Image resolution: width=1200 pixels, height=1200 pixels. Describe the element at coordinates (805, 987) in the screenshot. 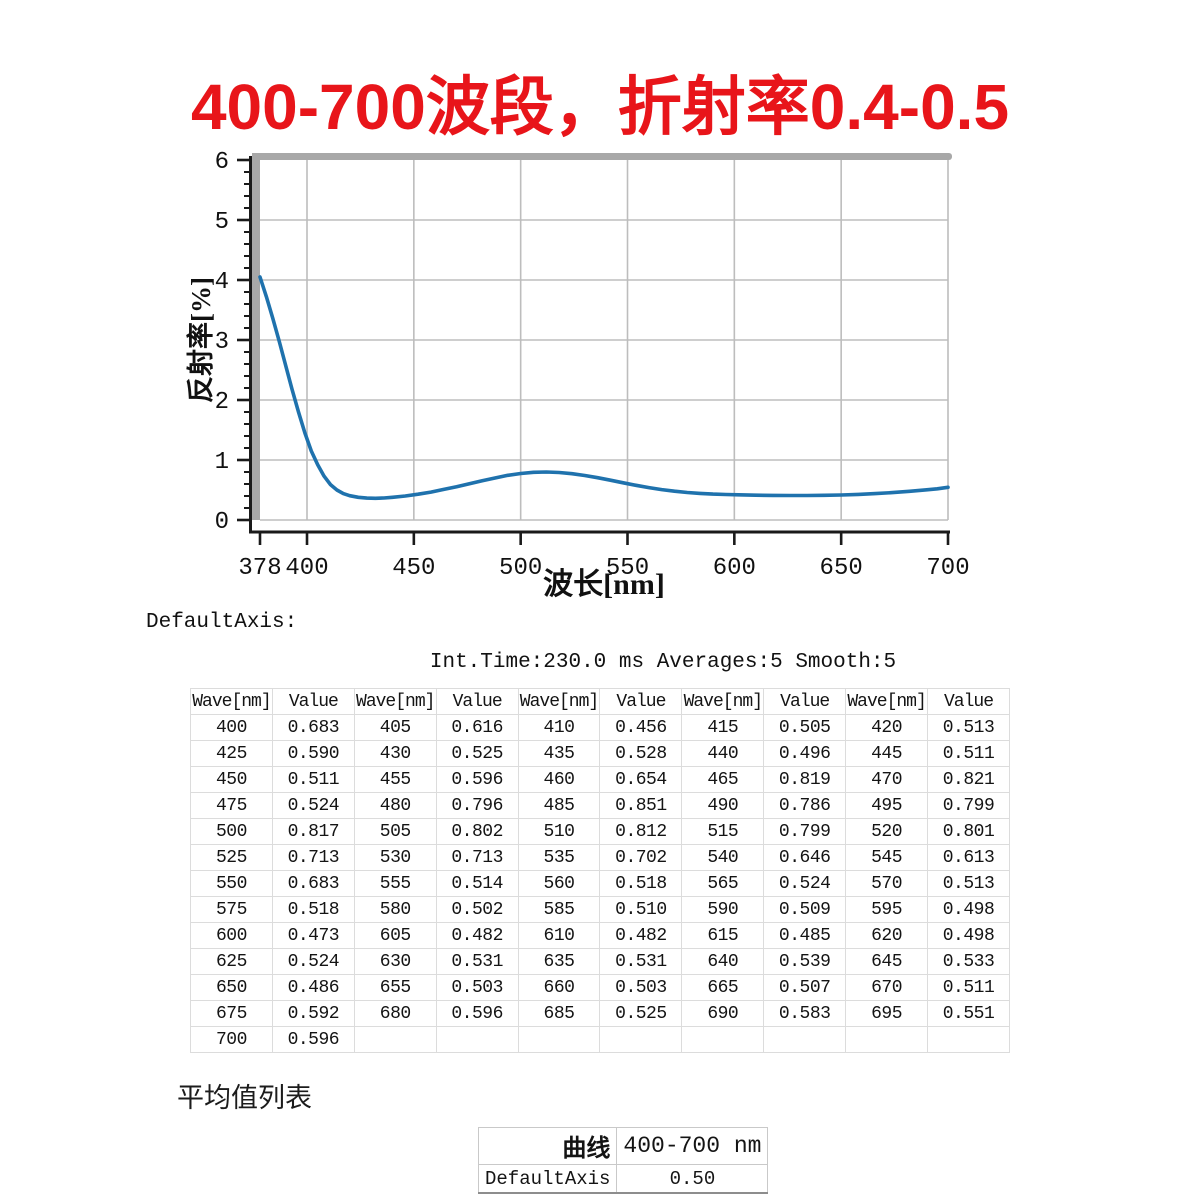

I see `data-cell: 0.507` at that location.